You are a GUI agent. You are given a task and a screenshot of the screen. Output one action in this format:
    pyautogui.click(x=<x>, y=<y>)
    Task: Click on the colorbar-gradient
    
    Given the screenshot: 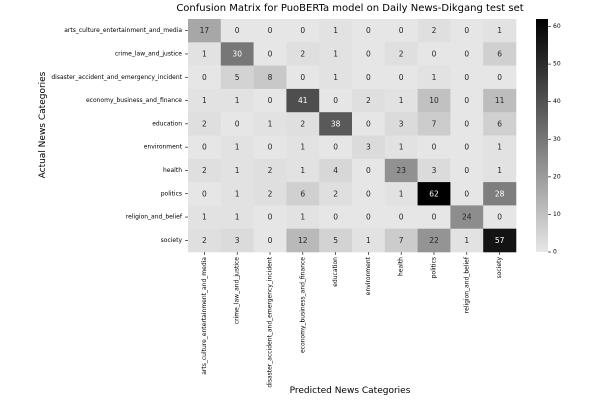 What is the action you would take?
    pyautogui.click(x=542, y=135)
    